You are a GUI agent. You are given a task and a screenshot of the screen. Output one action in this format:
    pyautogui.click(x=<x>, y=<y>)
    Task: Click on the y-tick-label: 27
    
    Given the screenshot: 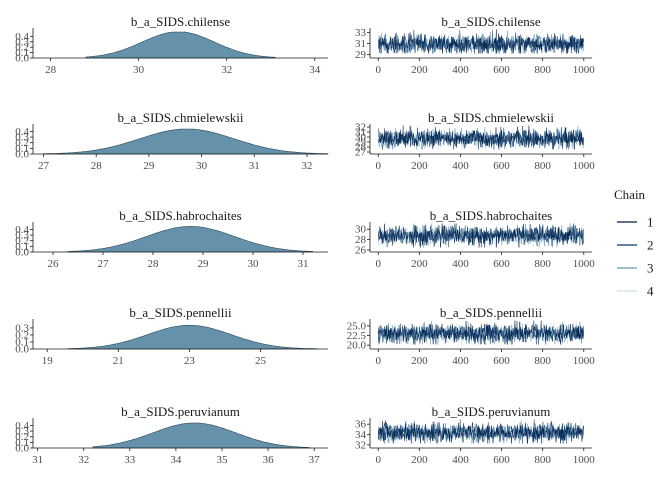 What is the action you would take?
    pyautogui.click(x=361, y=153)
    